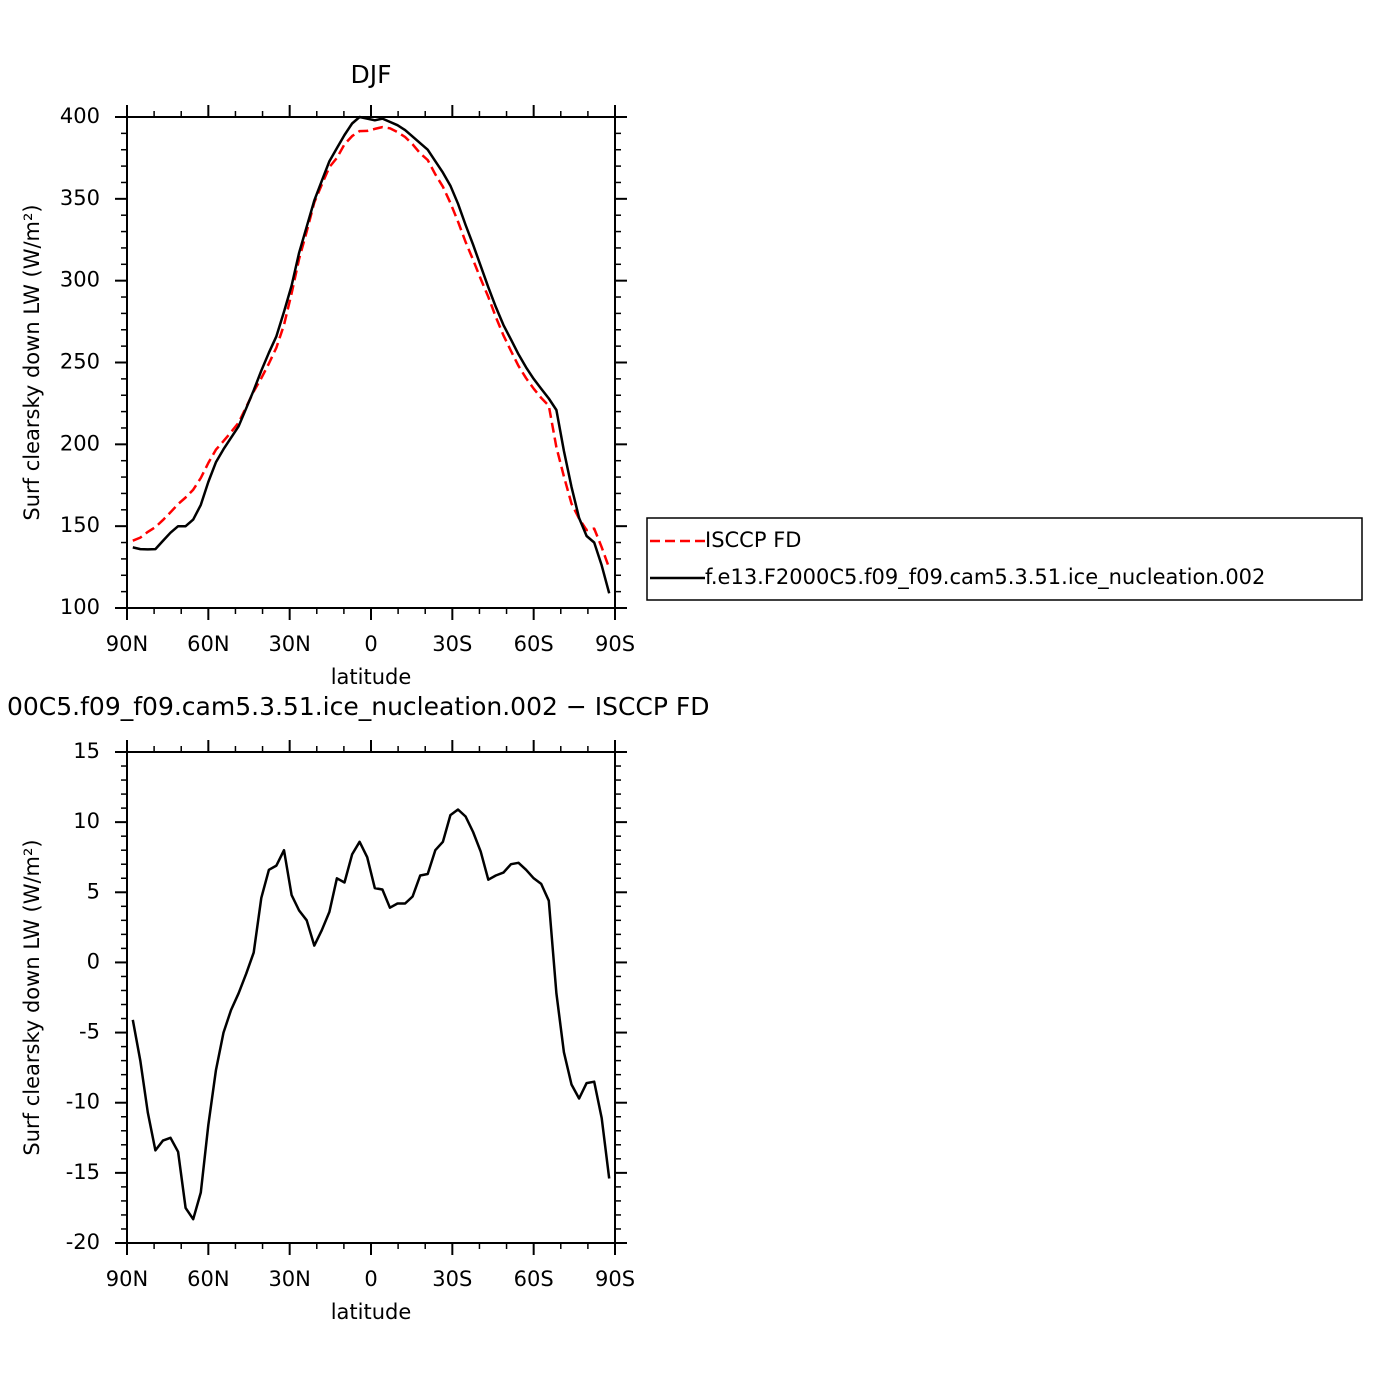  What do you see at coordinates (80, 362) in the screenshot?
I see `y-tick-label: 250` at bounding box center [80, 362].